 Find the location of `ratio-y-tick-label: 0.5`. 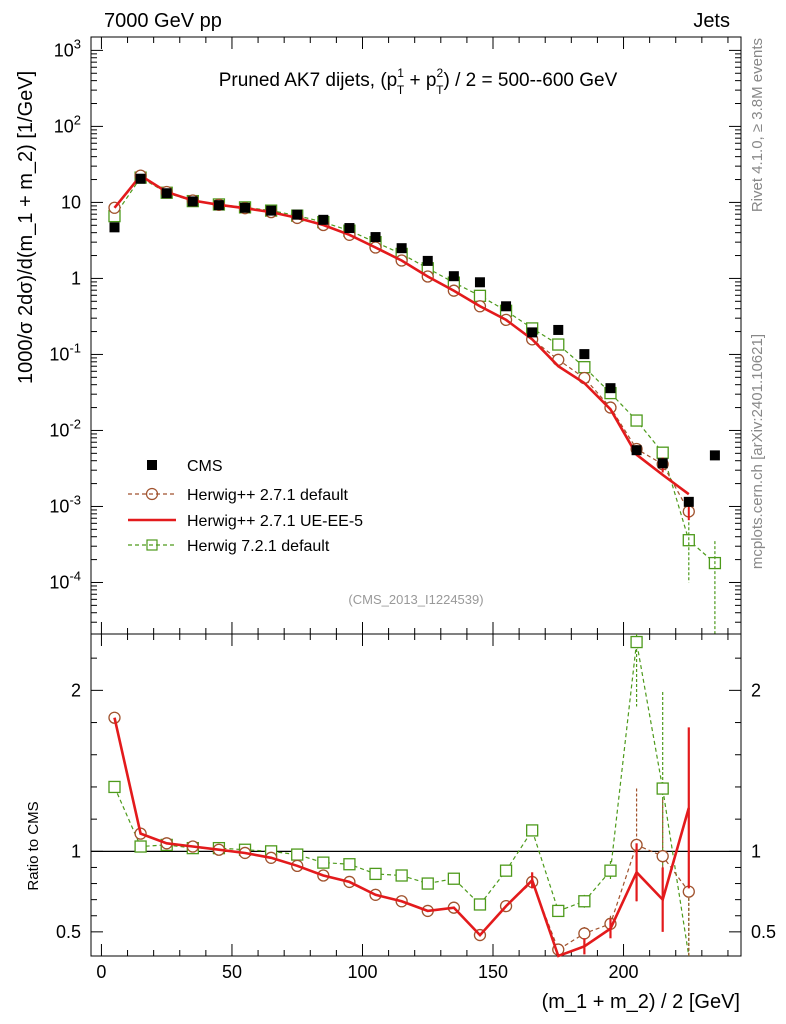

ratio-y-tick-label: 0.5 is located at coordinates (68, 932).